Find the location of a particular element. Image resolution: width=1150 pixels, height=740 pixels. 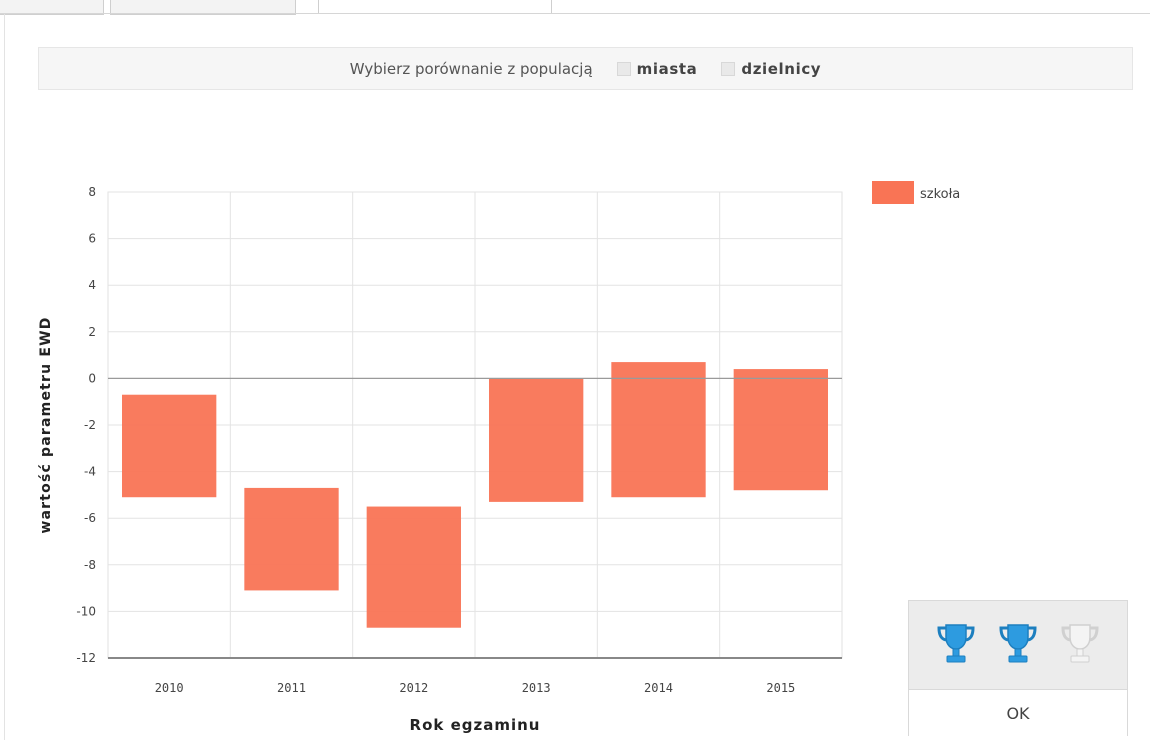

bar-2013 is located at coordinates (536, 440).